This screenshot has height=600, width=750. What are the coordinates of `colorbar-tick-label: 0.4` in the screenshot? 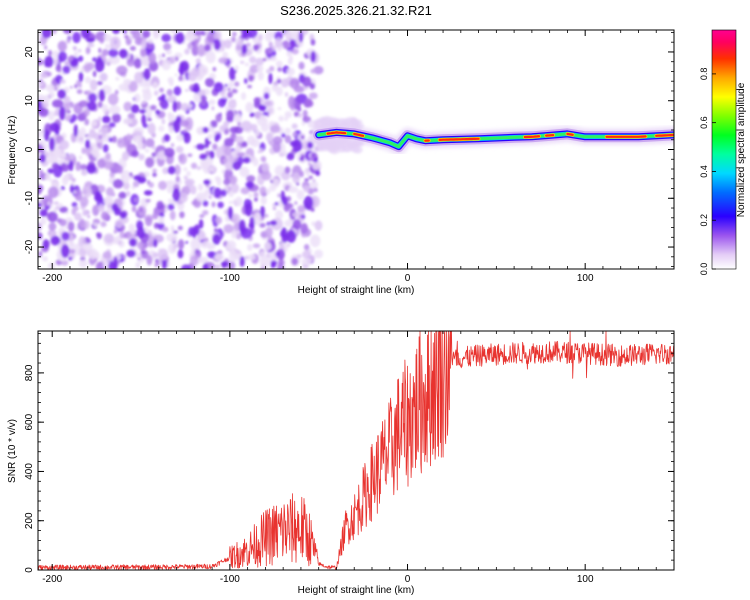 It's located at (704, 171).